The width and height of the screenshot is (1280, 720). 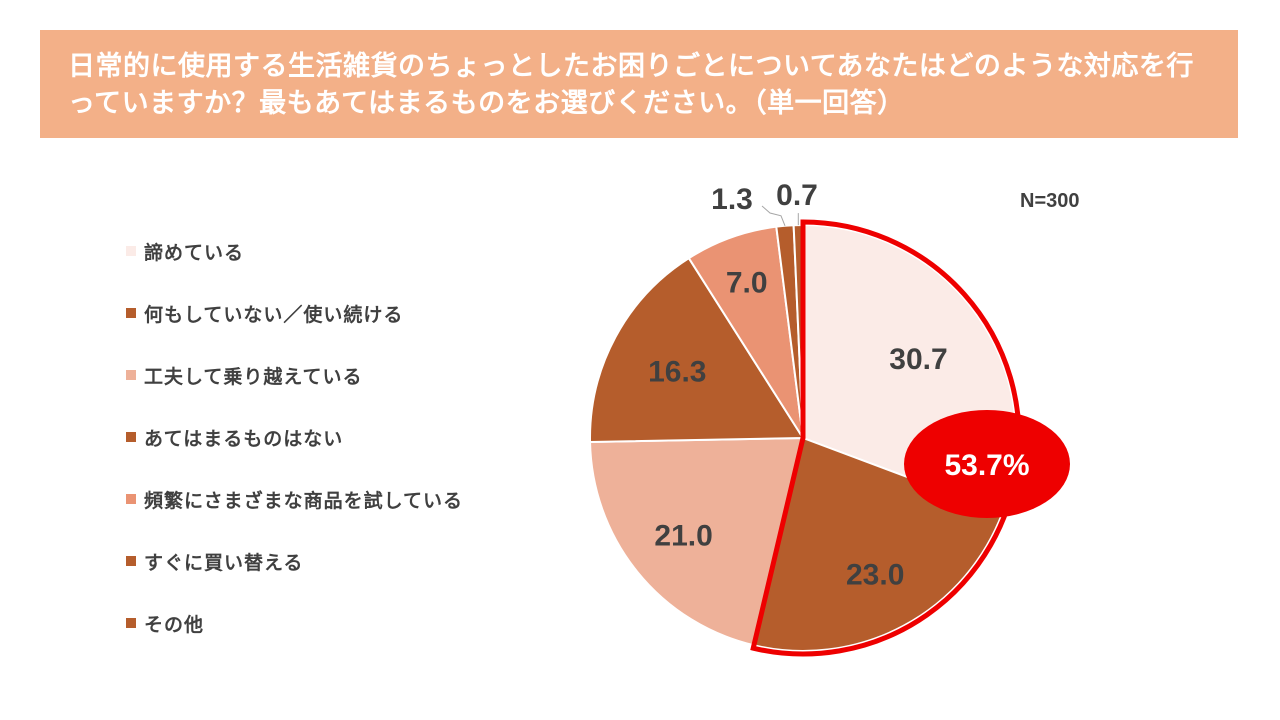 I want to click on legend-label: 何もしていない／使い続ける, so click(x=274, y=314).